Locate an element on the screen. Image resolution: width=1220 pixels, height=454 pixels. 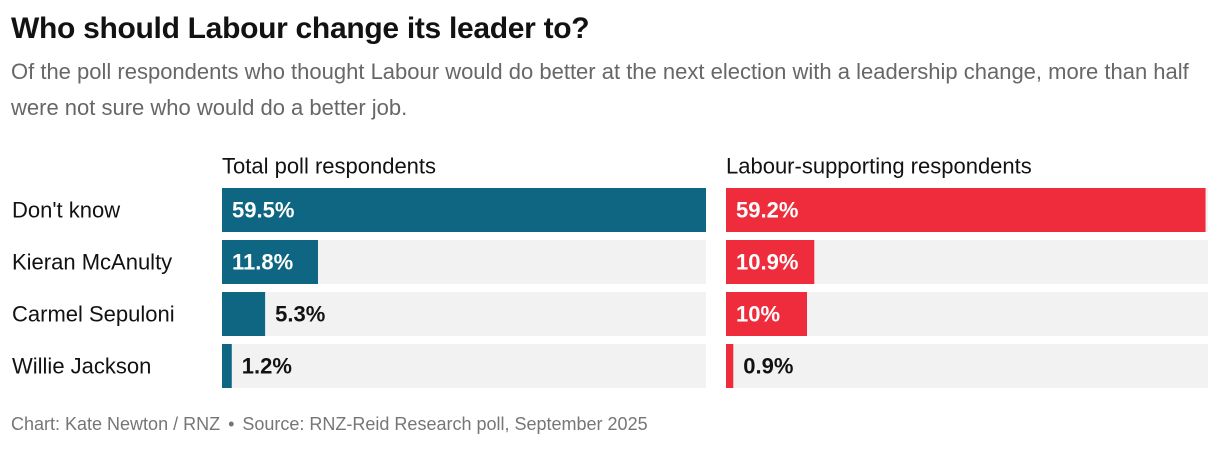
category-label: Don't know is located at coordinates (66, 210).